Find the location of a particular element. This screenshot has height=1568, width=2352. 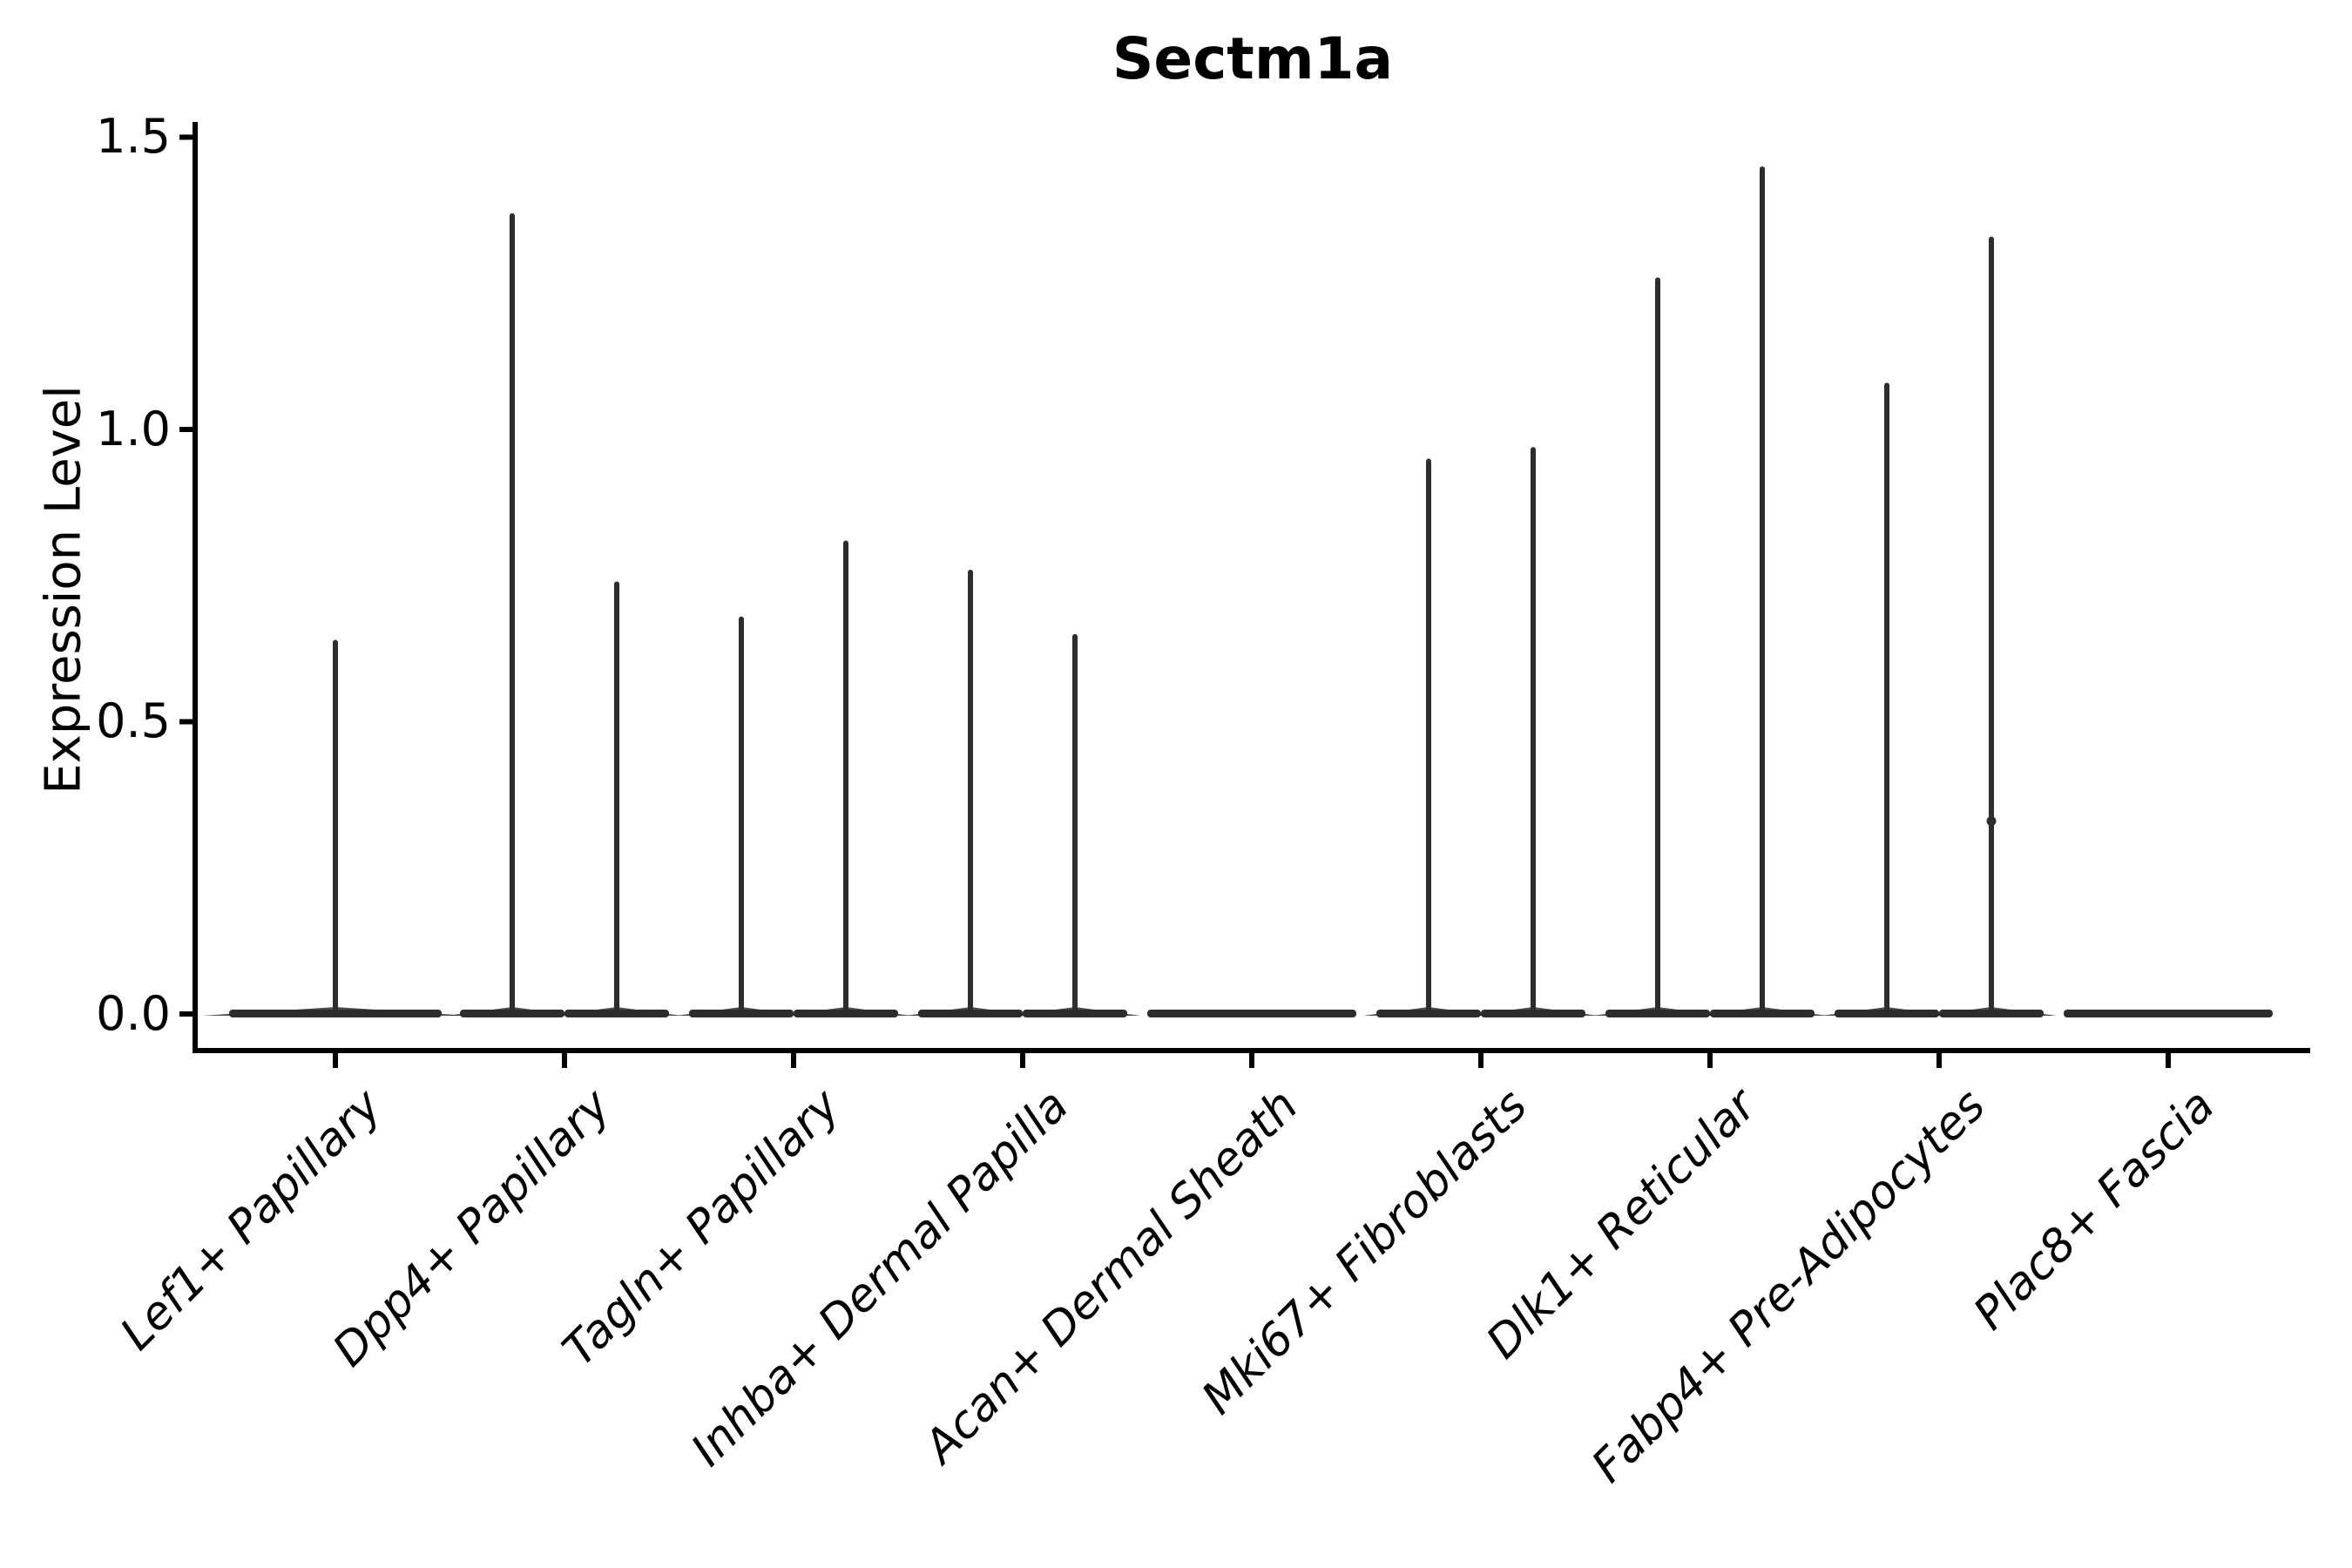

y-tick-label-0: 0.0 is located at coordinates (134, 1014).